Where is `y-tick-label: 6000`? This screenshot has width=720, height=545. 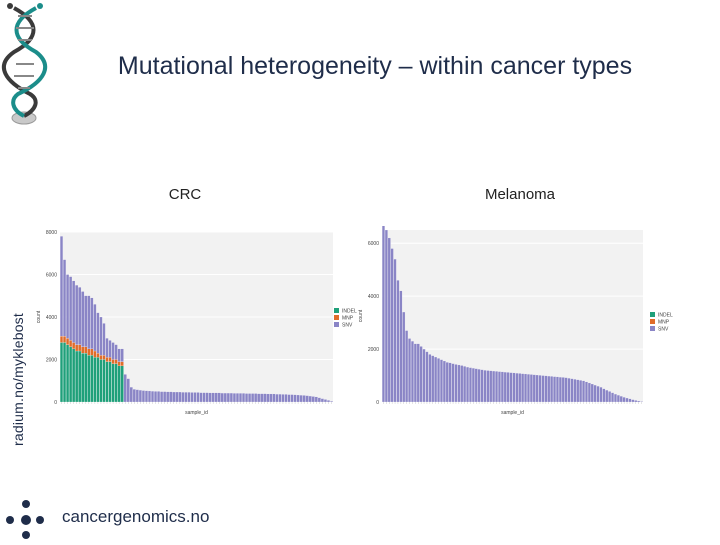 y-tick-label: 6000 is located at coordinates (51, 276).